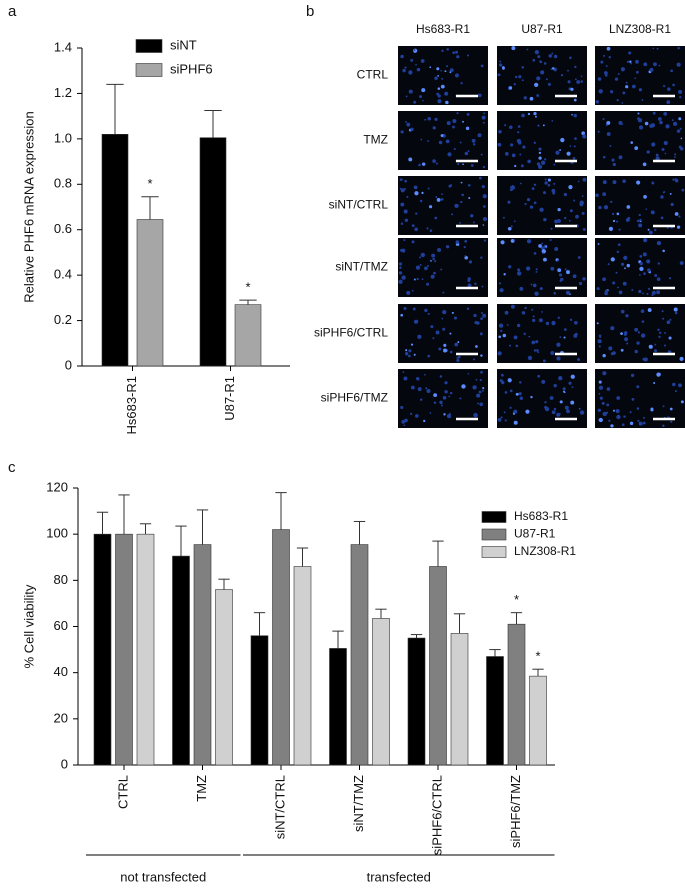  Describe the element at coordinates (63, 46) in the screenshot. I see `y-tick-label: 1.4` at that location.